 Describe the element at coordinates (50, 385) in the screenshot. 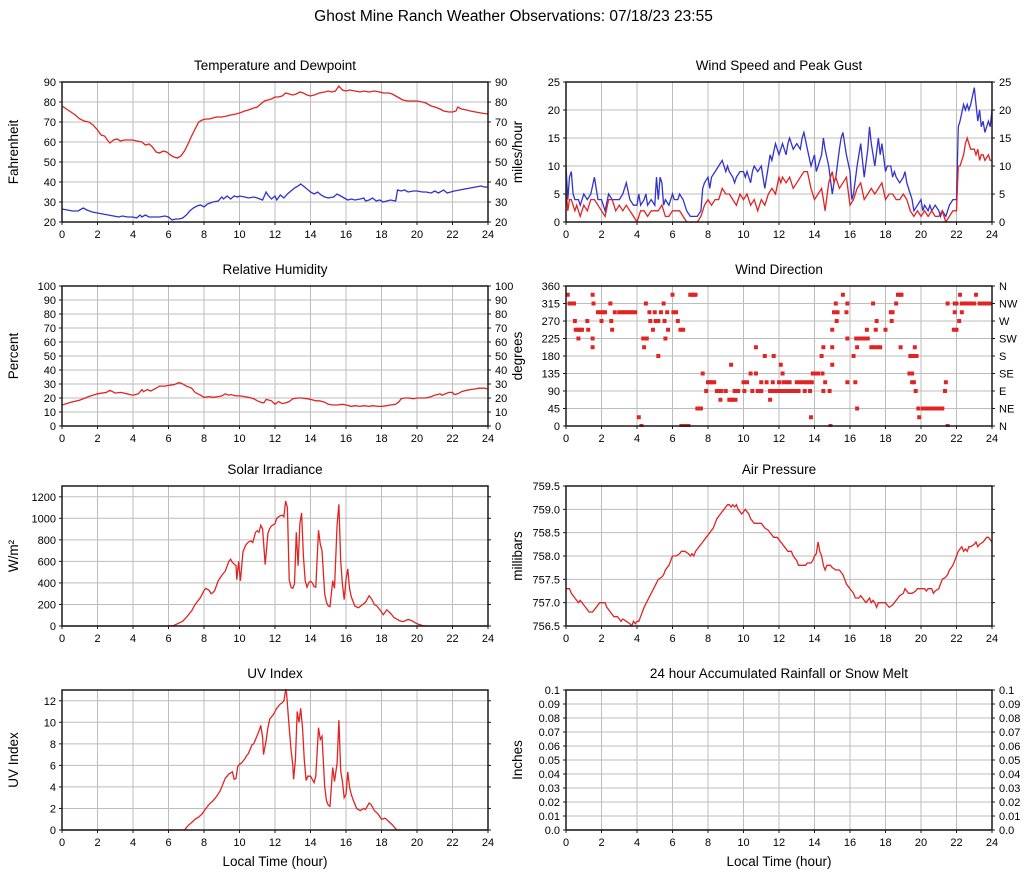

I see `svg-text: 30` at that location.